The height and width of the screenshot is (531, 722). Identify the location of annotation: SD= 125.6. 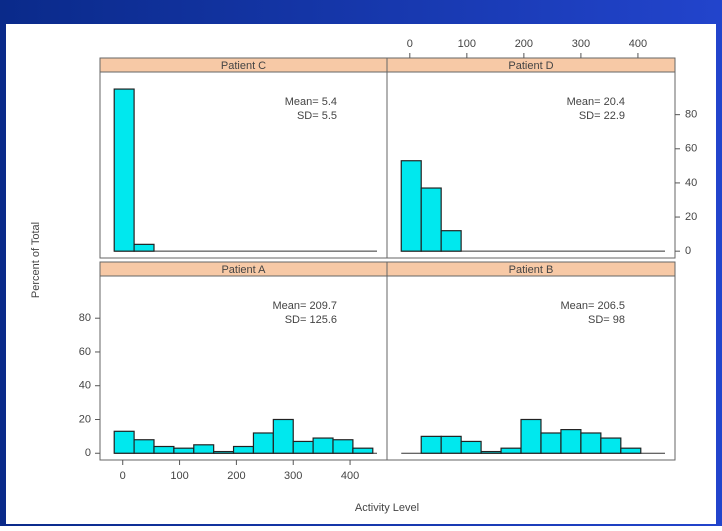
(311, 320).